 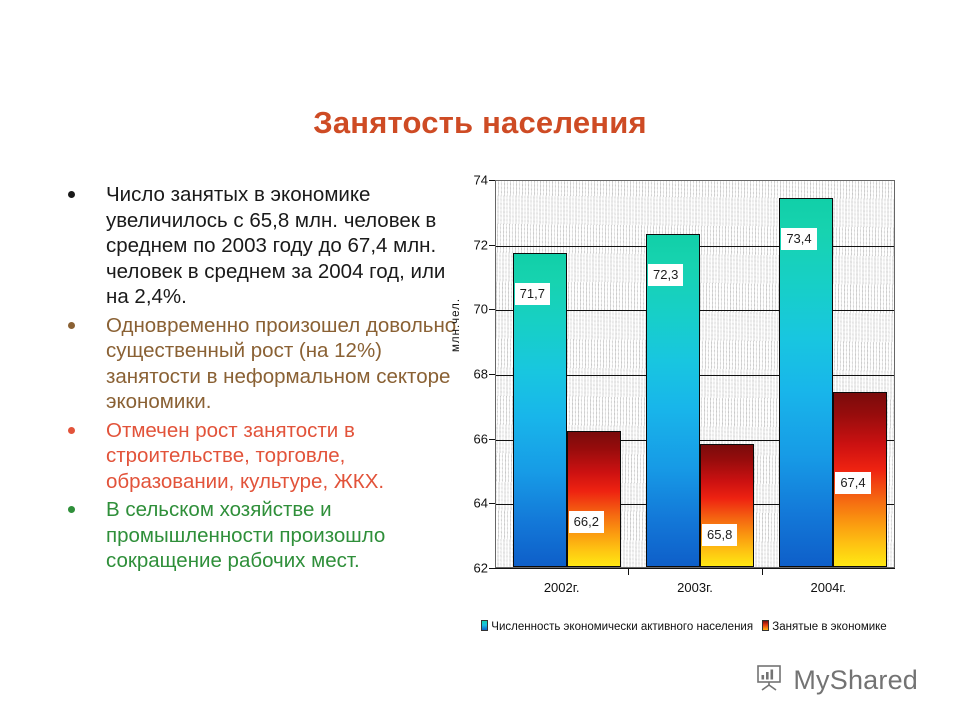 I want to click on y-tick-label: 70, so click(x=480, y=309).